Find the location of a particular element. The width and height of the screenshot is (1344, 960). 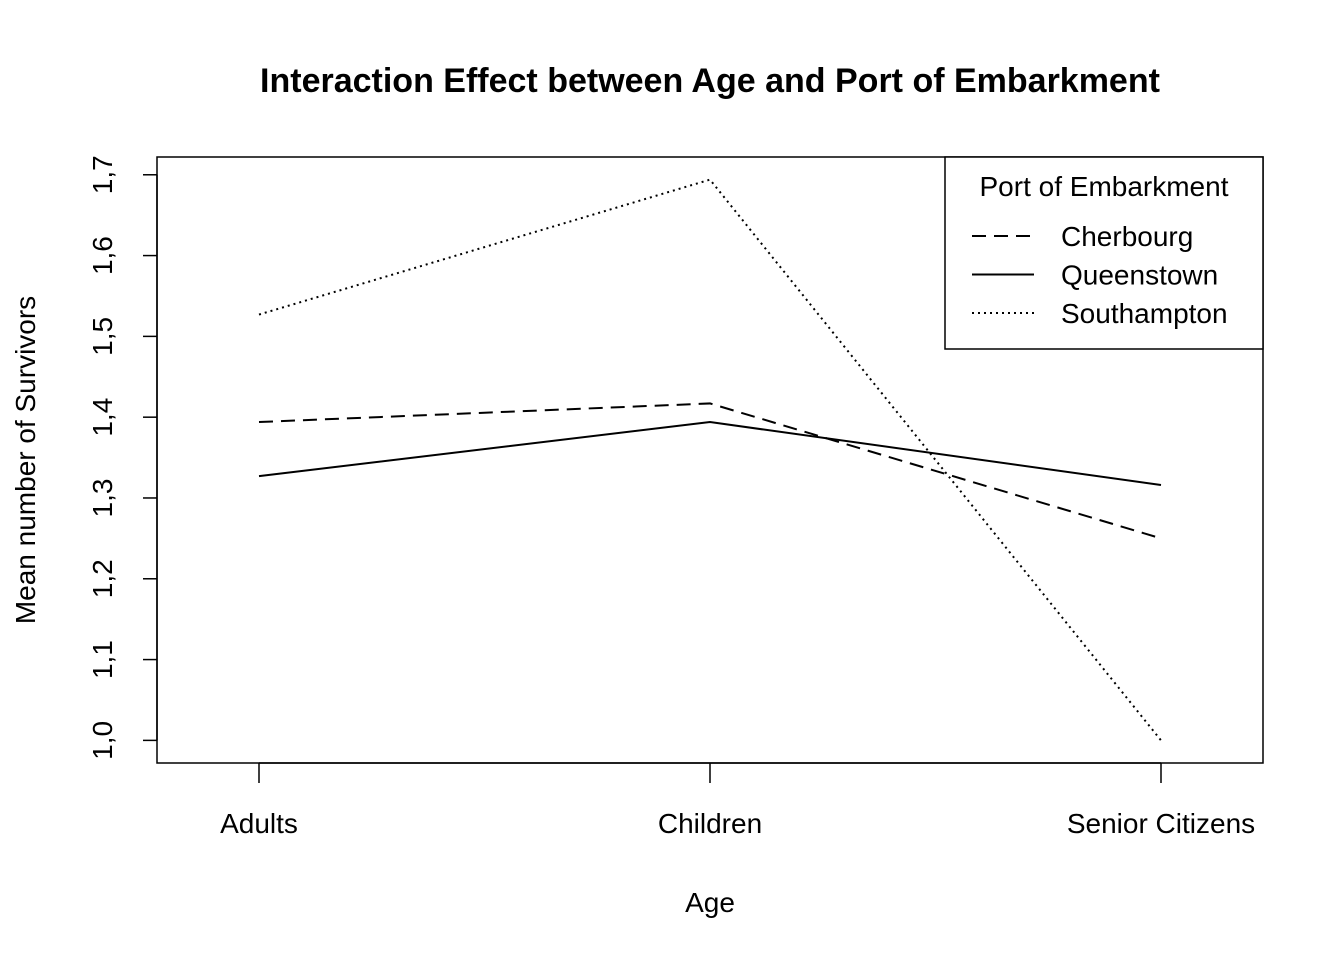

x-tick-label: Senior Citizens is located at coordinates (1161, 823).